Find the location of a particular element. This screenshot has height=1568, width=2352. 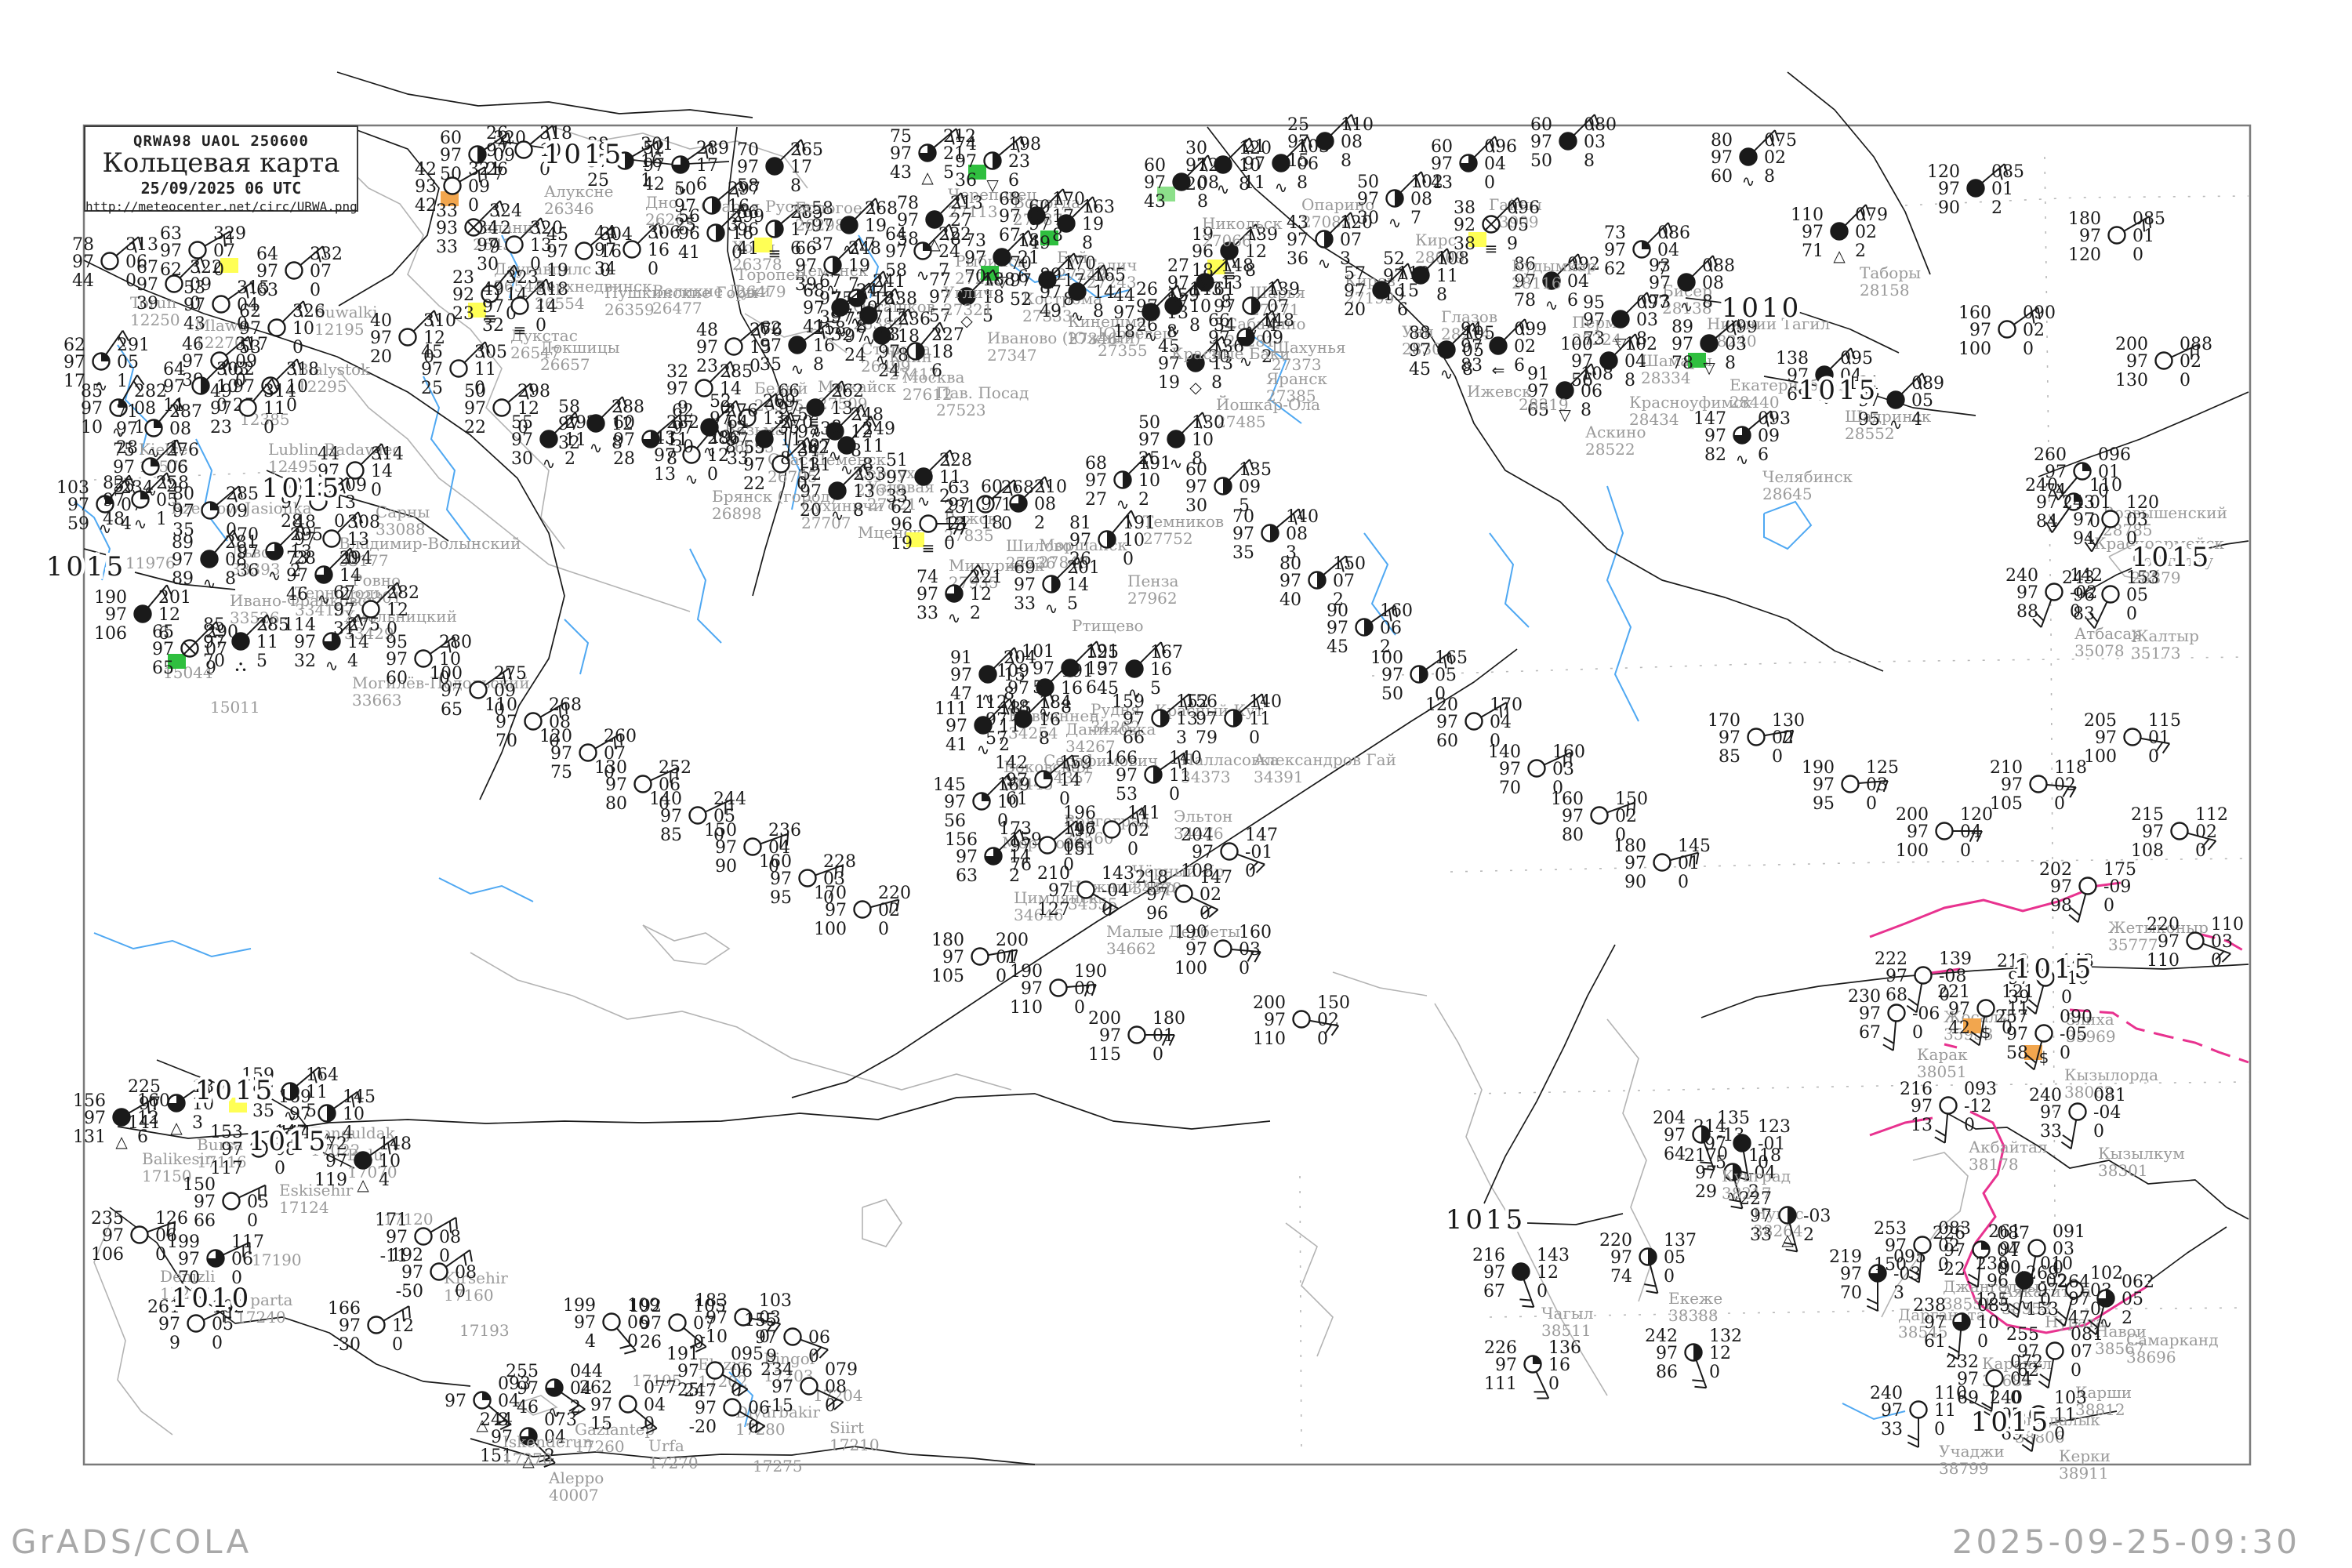

station-name-label: Ивано-Франковск is located at coordinates (303, 600).